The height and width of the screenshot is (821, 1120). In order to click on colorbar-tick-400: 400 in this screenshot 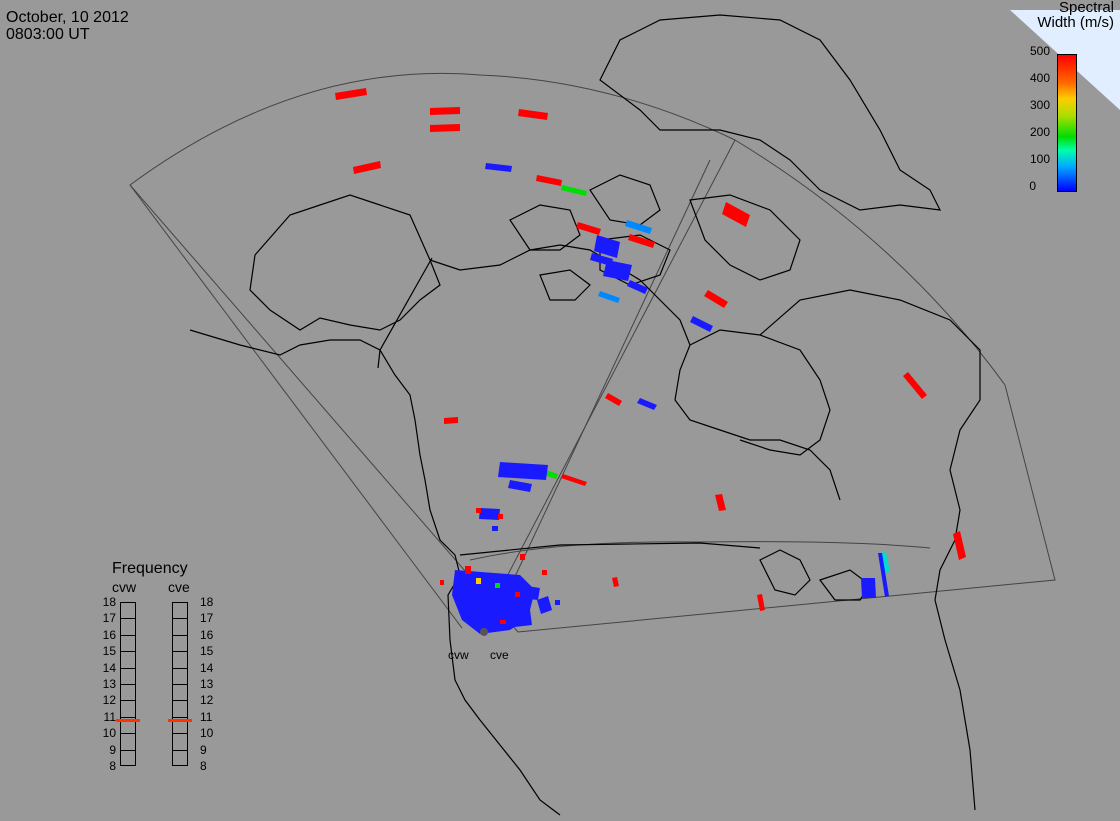, I will do `click(1039, 78)`.